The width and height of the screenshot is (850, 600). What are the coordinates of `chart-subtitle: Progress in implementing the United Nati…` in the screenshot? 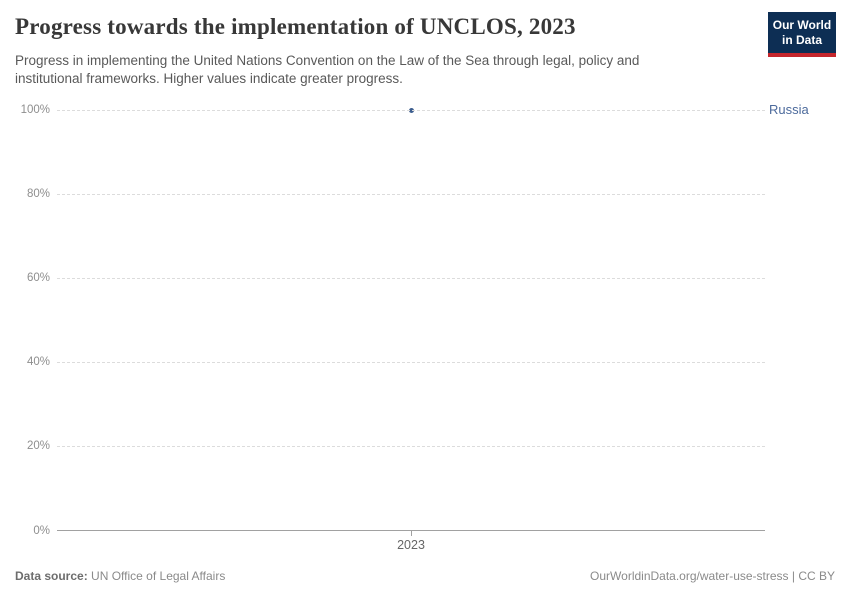 It's located at (327, 70).